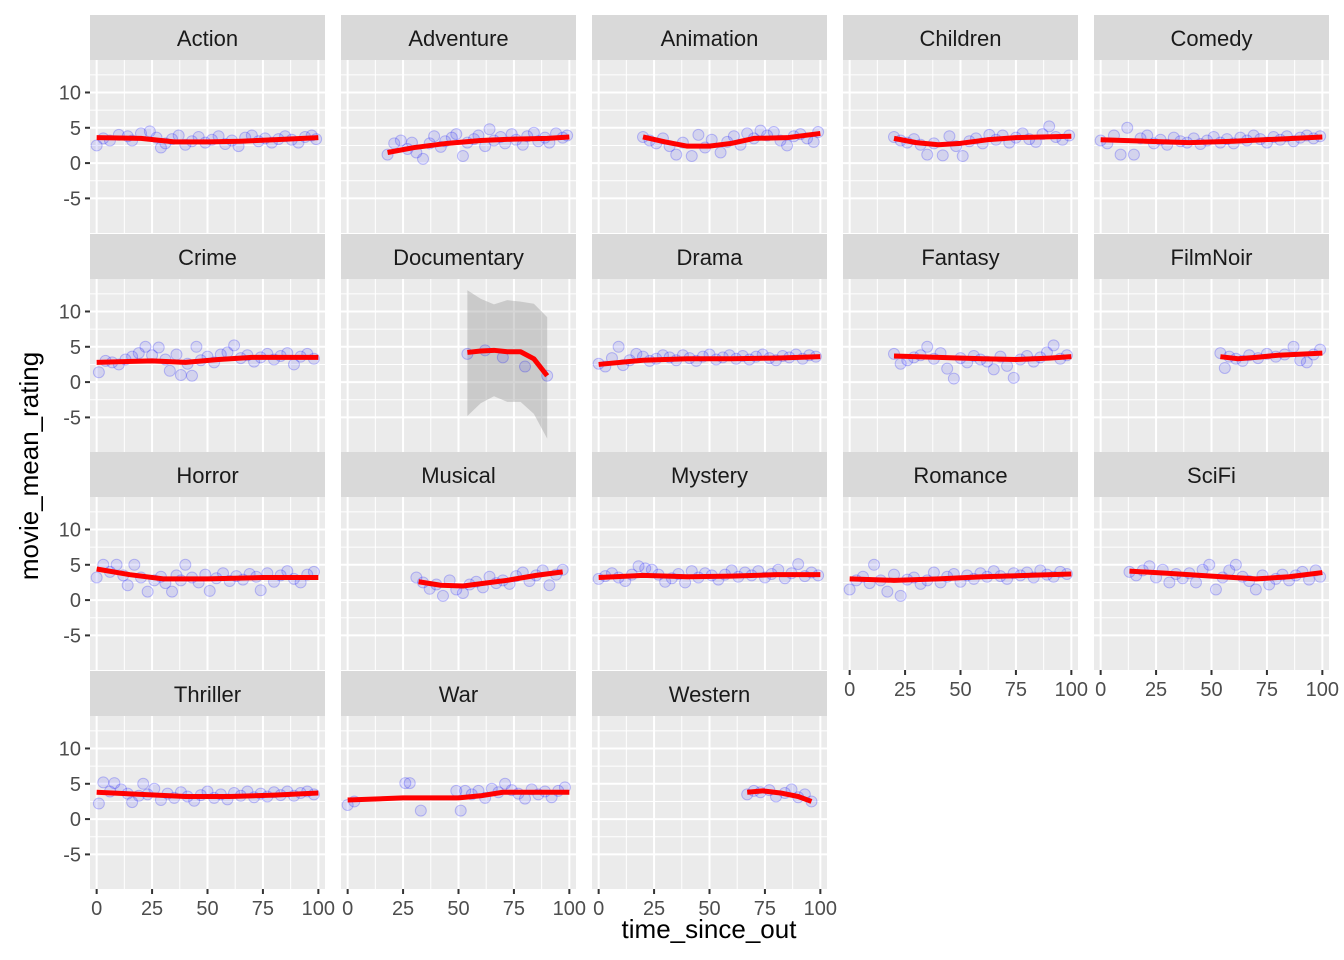 This screenshot has width=1344, height=960. I want to click on facet-panel-documentary: Documentary, so click(458, 343).